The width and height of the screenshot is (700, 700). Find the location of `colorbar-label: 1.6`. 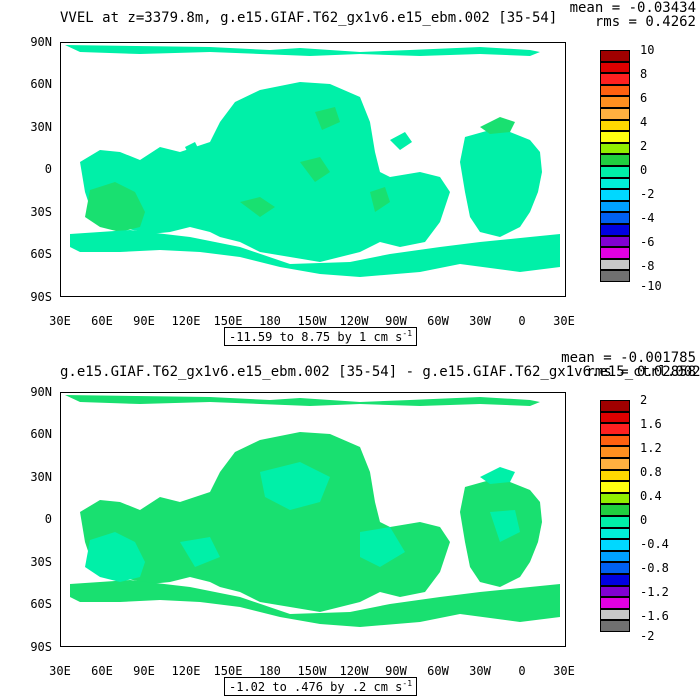

colorbar-label: 1.6 is located at coordinates (651, 424).